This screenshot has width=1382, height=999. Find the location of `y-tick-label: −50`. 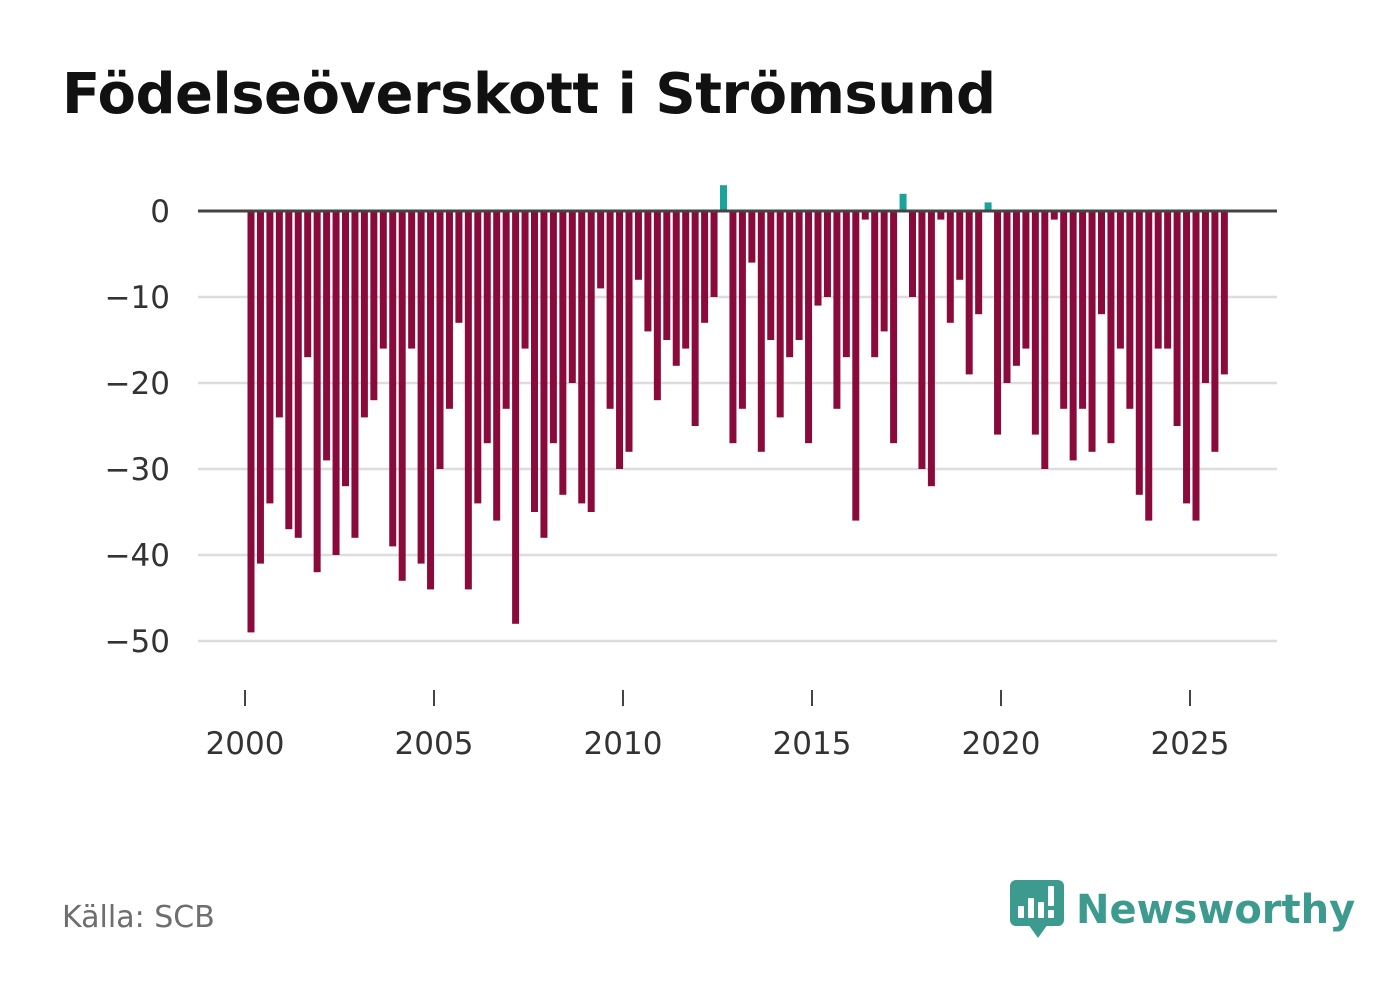

y-tick-label: −50 is located at coordinates (137, 642).